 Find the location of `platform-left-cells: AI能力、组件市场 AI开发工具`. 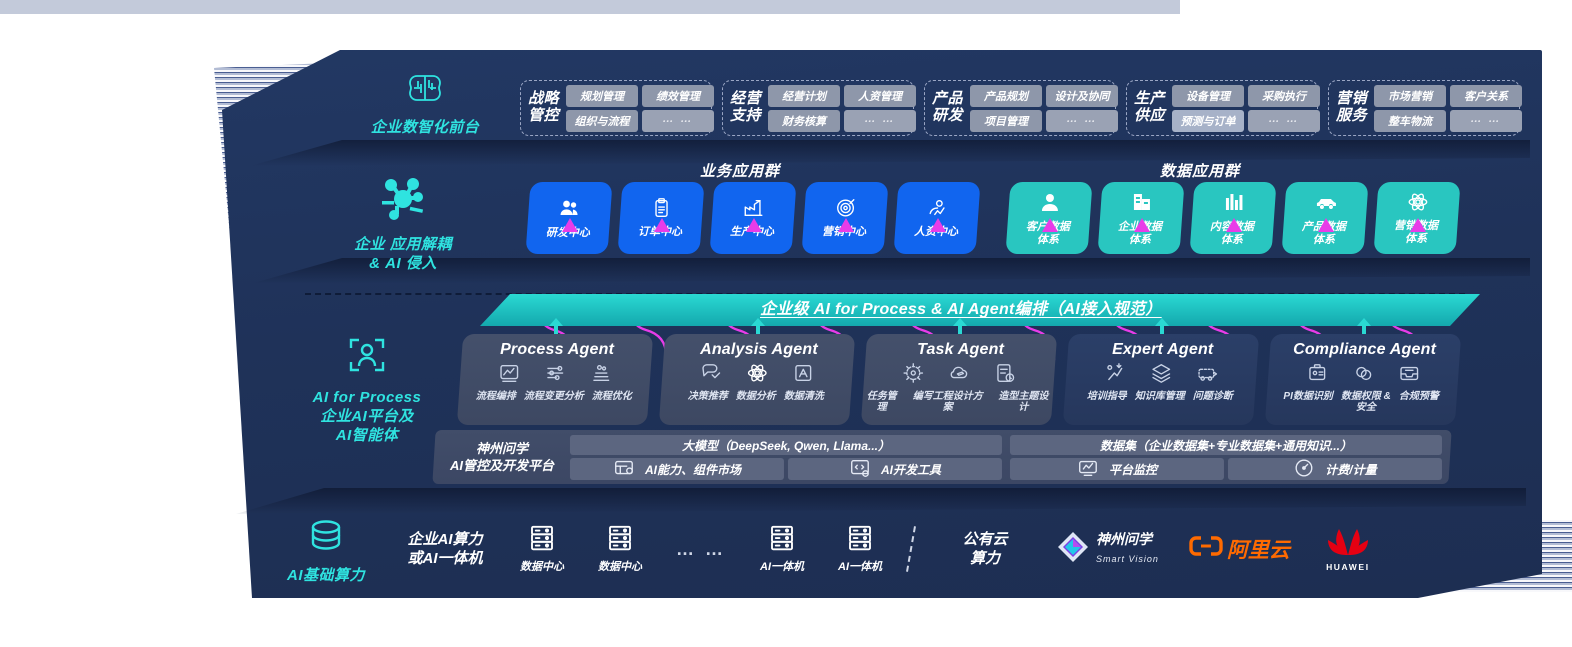

platform-left-cells: AI能力、组件市场 AI开发工具 is located at coordinates (786, 468).